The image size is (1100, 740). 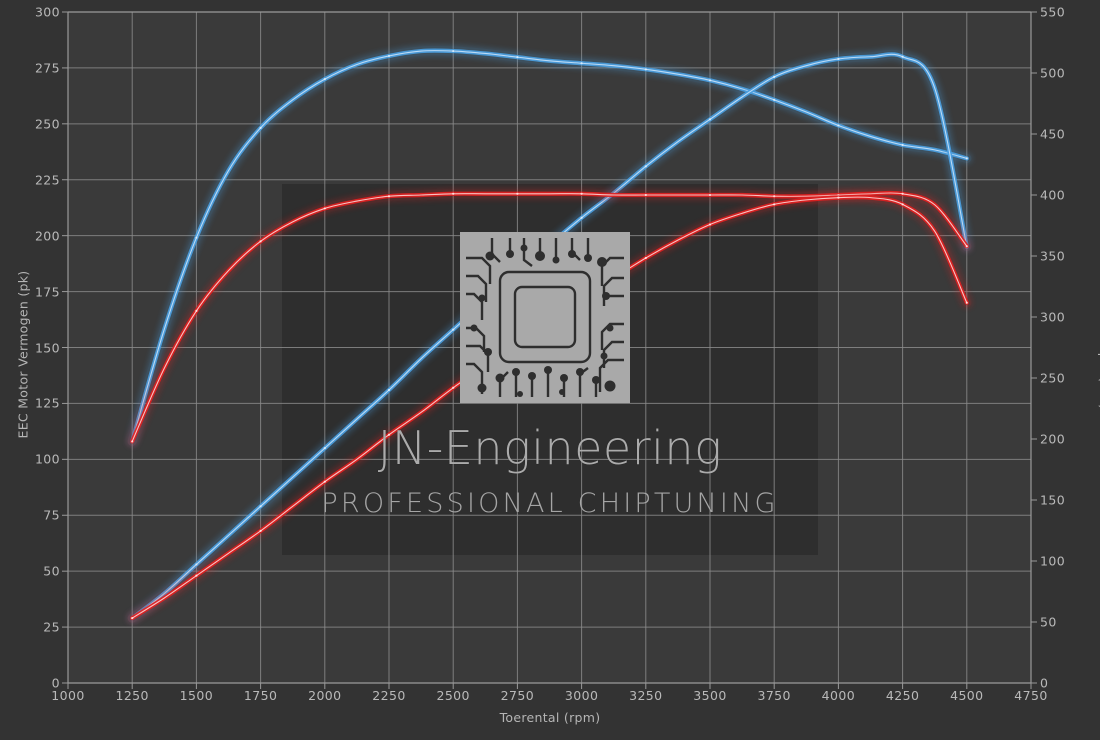 I want to click on x-tick-label: 4500, so click(x=967, y=695).